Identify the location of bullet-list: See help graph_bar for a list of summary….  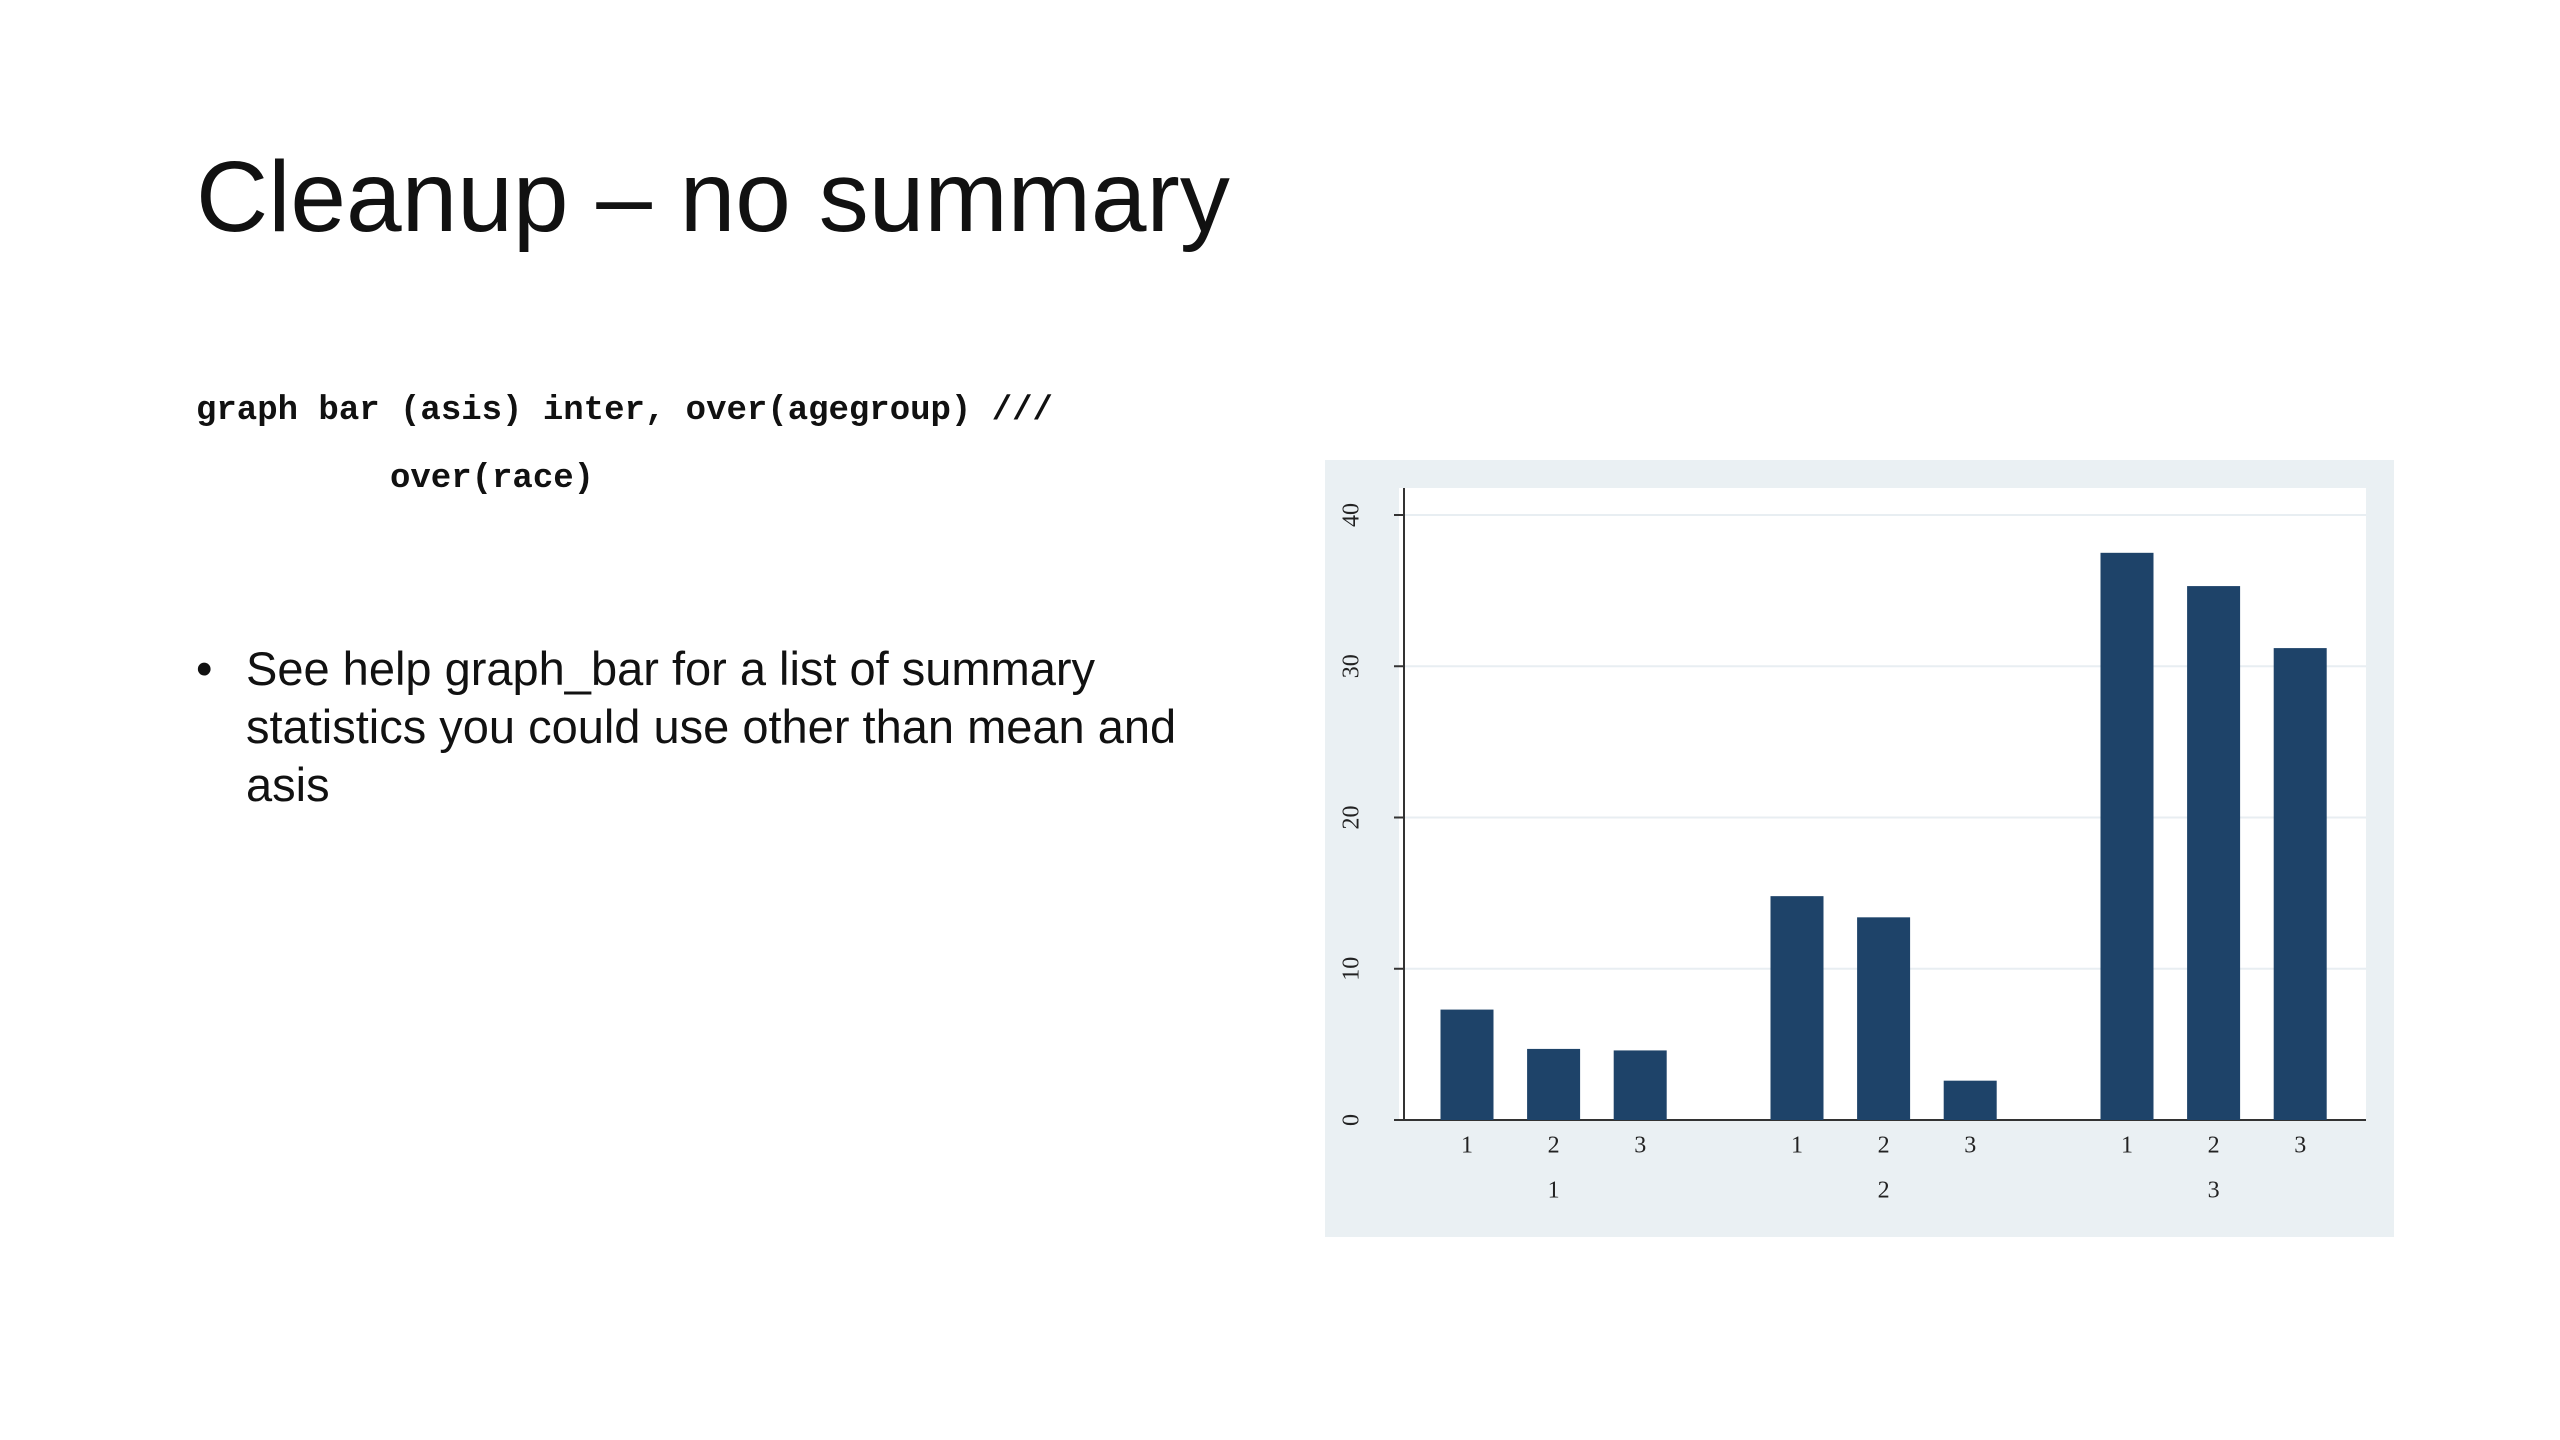
(726, 727).